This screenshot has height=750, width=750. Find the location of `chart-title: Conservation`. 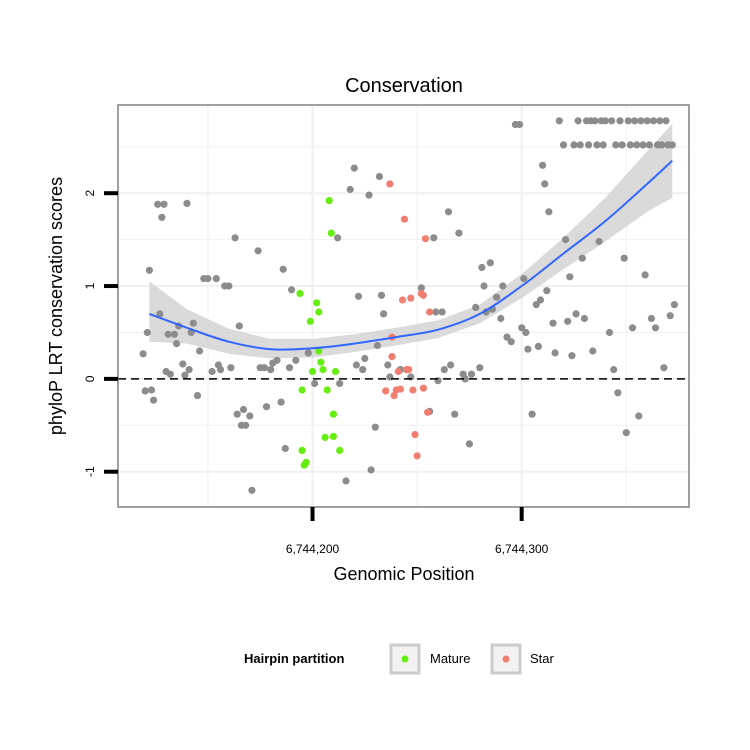

chart-title: Conservation is located at coordinates (404, 86).